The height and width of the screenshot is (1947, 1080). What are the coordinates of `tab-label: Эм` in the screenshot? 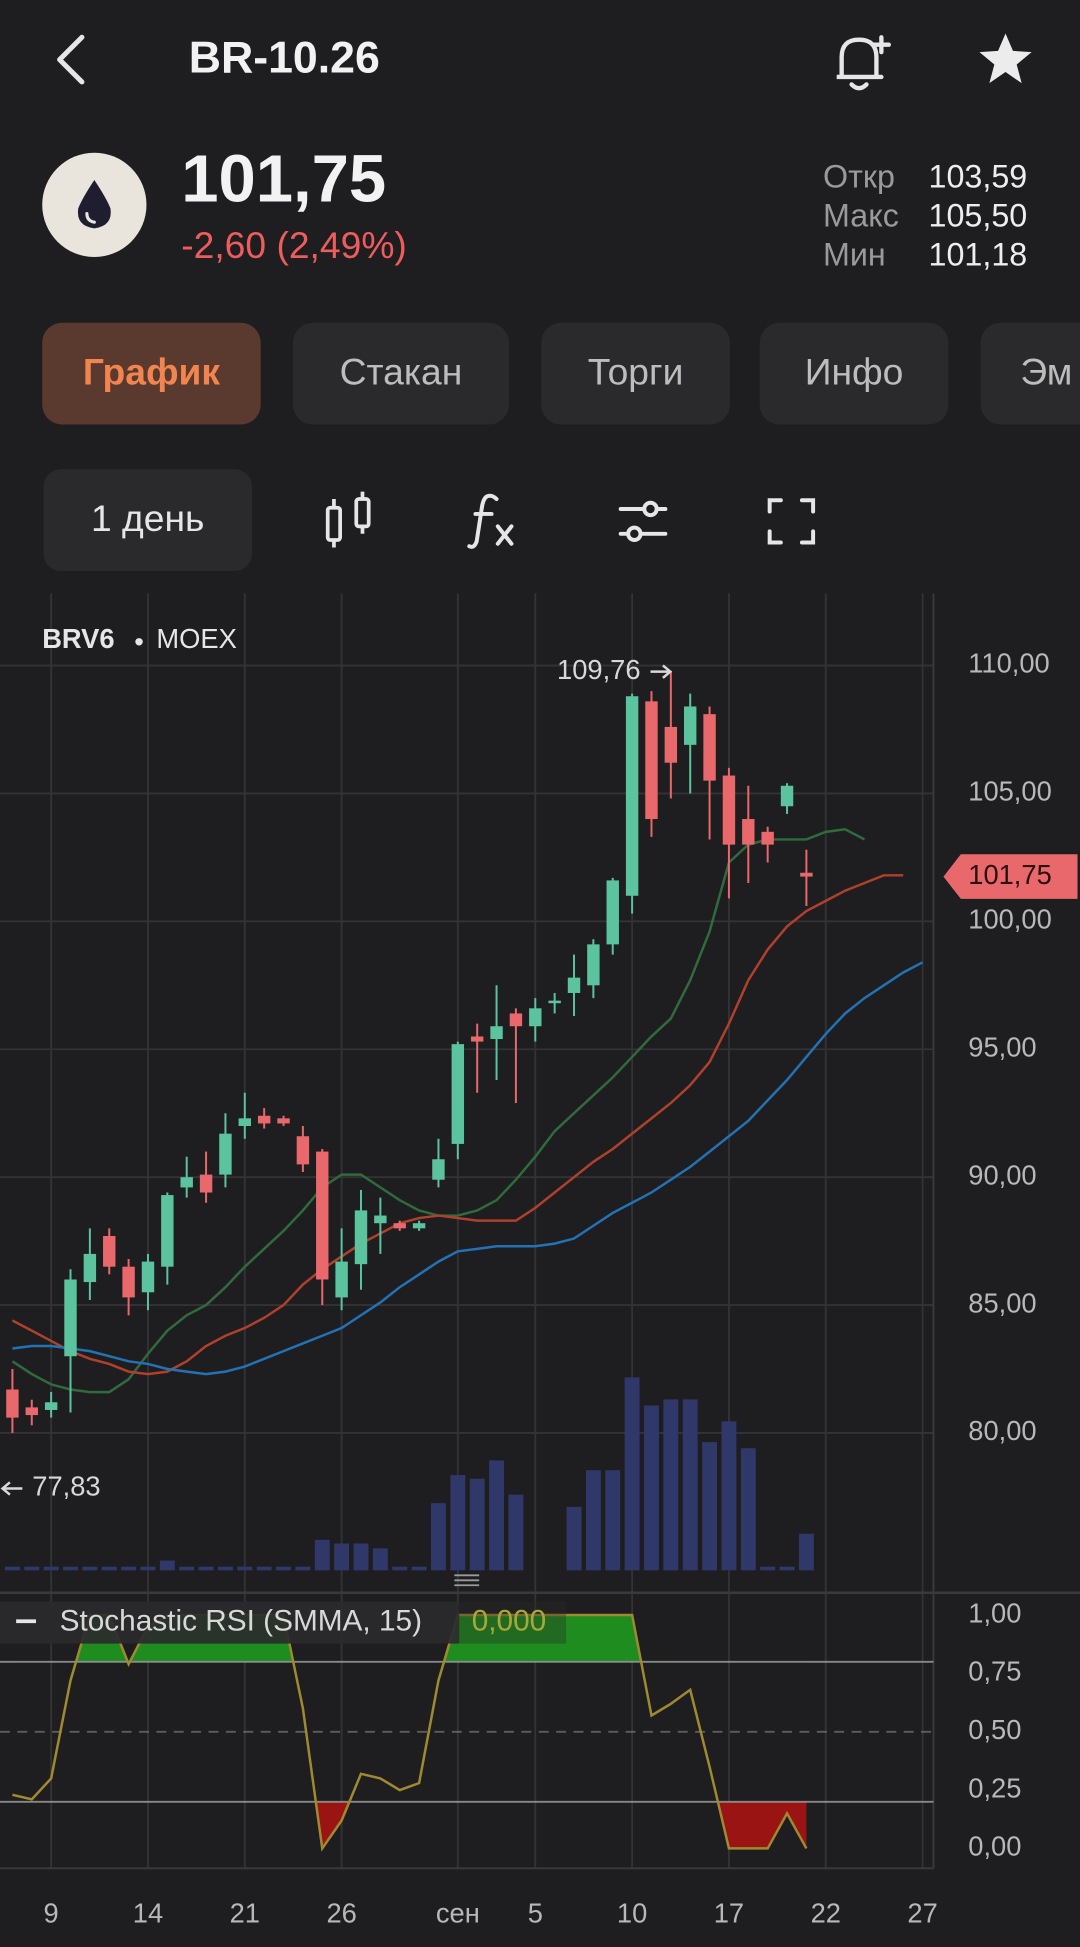 It's located at (1046, 372).